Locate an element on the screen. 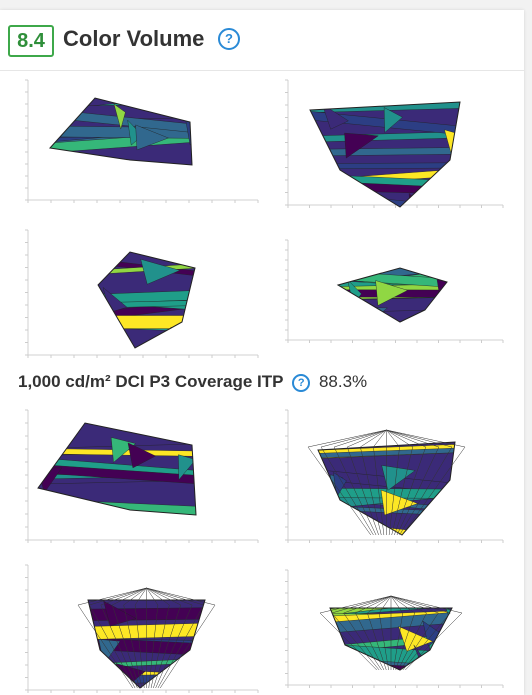  section-title: Color Volume is located at coordinates (134, 38).